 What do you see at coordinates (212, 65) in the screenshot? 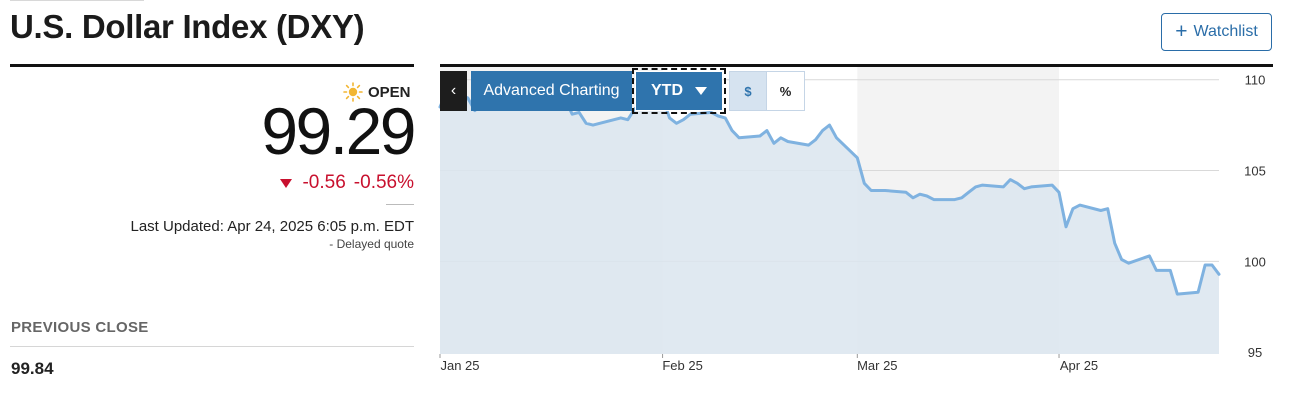
I see `quote-top-rule` at bounding box center [212, 65].